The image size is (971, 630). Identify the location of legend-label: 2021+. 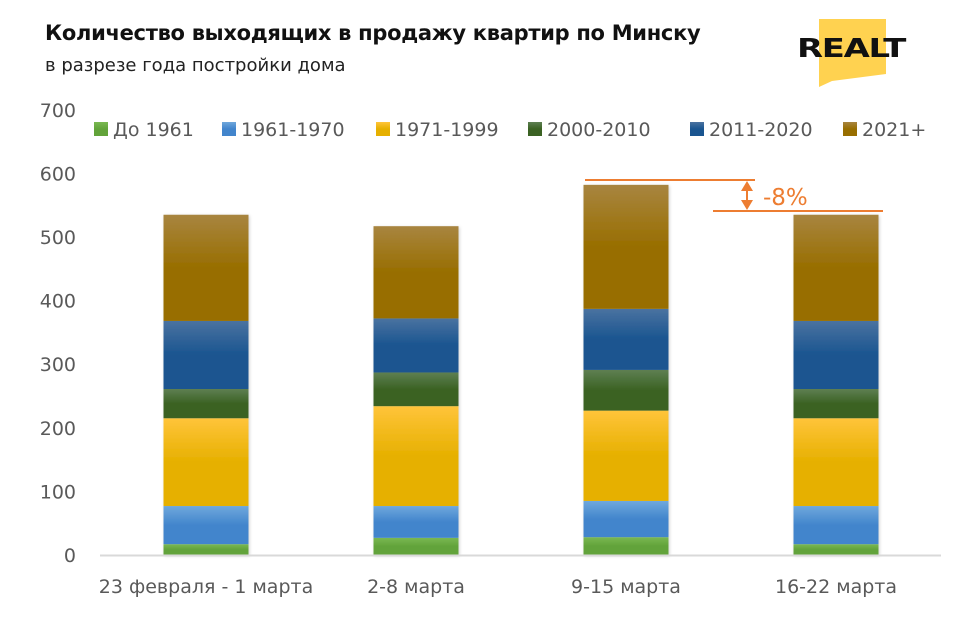
(894, 130).